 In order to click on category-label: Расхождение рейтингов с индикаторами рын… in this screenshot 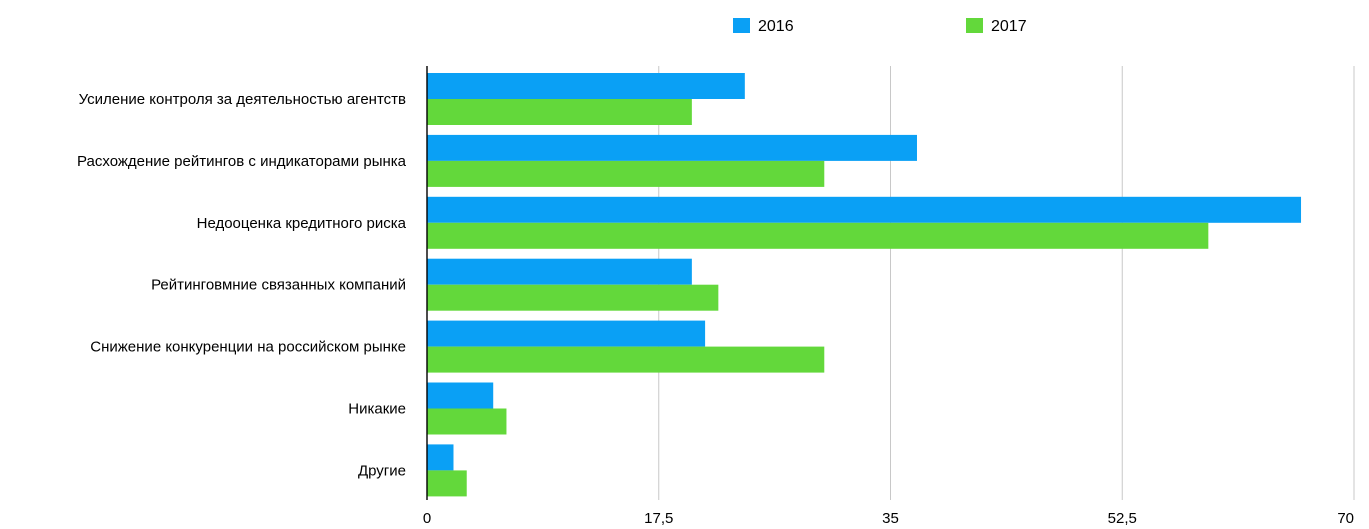, I will do `click(242, 161)`.